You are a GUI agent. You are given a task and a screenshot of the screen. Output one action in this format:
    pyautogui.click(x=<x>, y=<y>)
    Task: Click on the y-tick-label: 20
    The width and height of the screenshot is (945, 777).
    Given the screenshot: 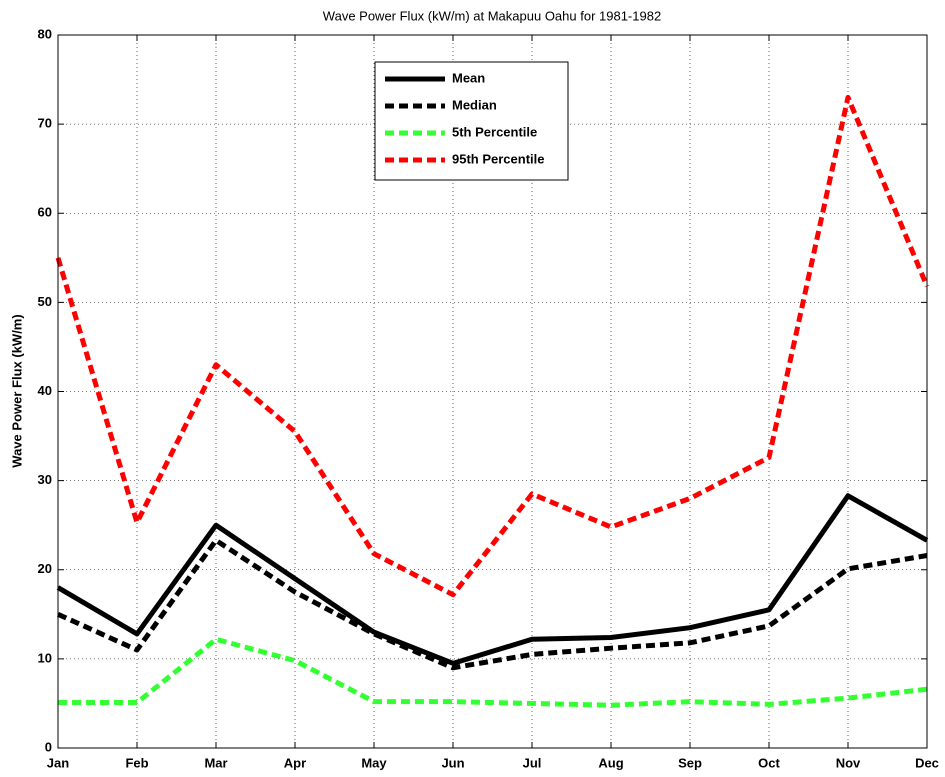 What is the action you would take?
    pyautogui.click(x=45, y=568)
    